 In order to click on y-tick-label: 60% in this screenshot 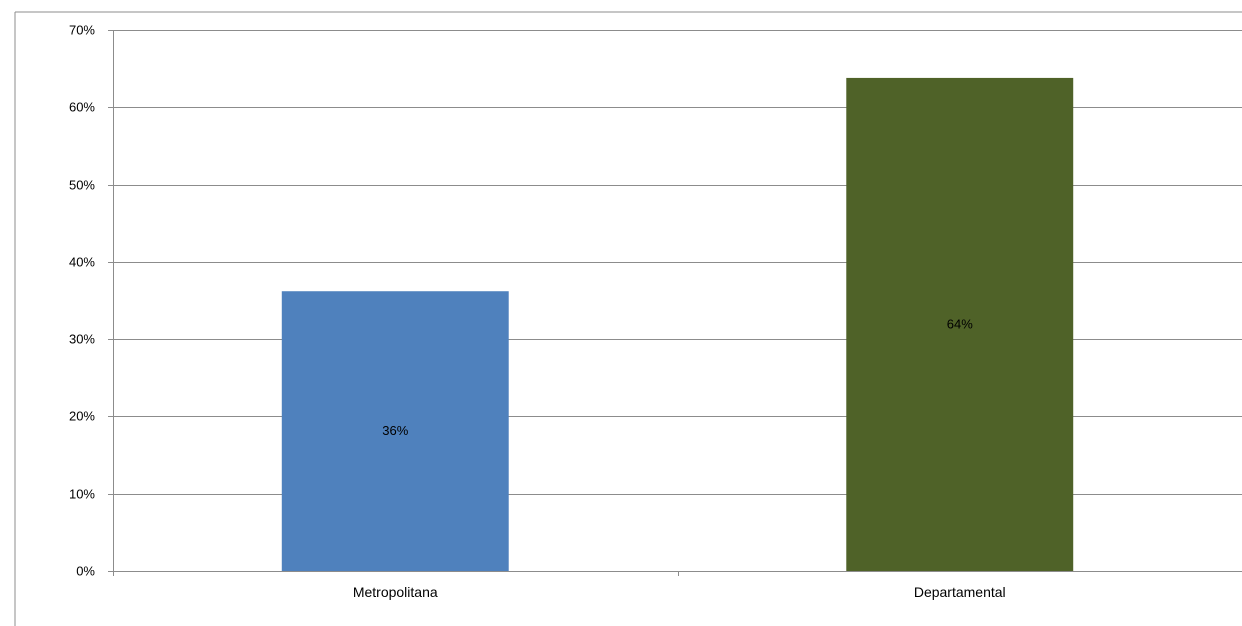, I will do `click(82, 107)`.